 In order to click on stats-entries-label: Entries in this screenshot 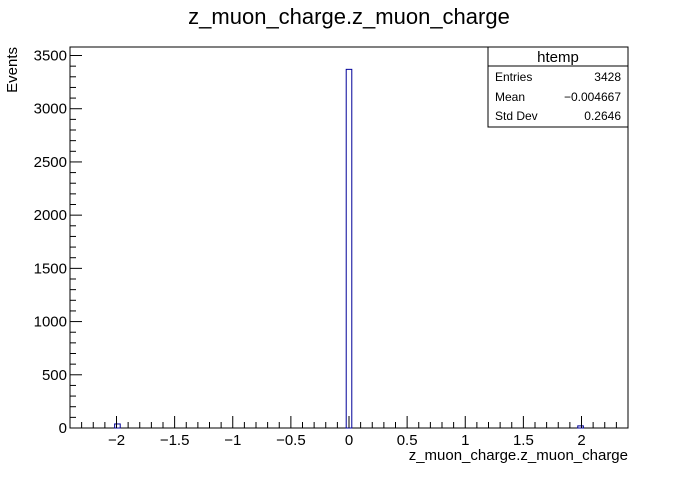, I will do `click(513, 77)`.